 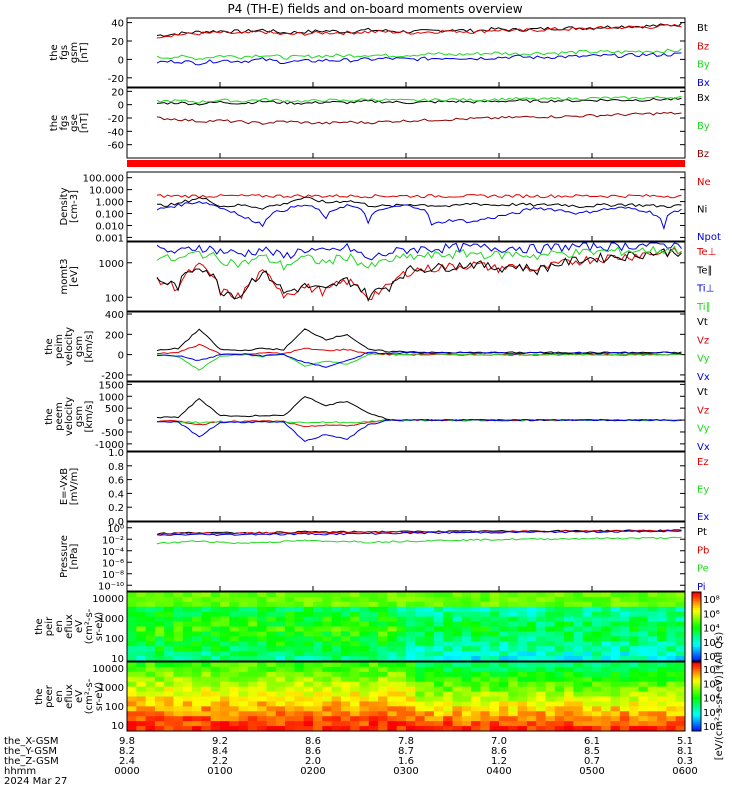 I want to click on colorbar-label: 10⁰, so click(x=711, y=657).